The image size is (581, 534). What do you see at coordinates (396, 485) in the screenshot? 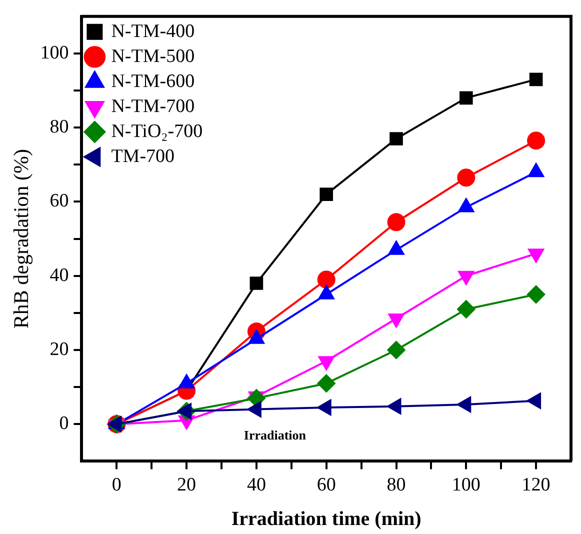
I see `x-tick-label: 80` at bounding box center [396, 485].